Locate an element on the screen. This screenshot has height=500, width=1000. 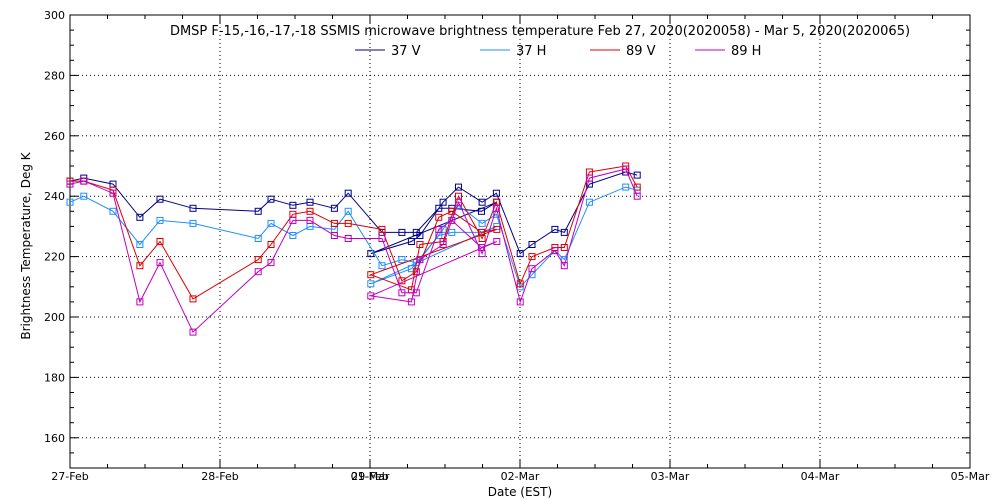
x-tick-label: 27-Feb is located at coordinates (69, 476).